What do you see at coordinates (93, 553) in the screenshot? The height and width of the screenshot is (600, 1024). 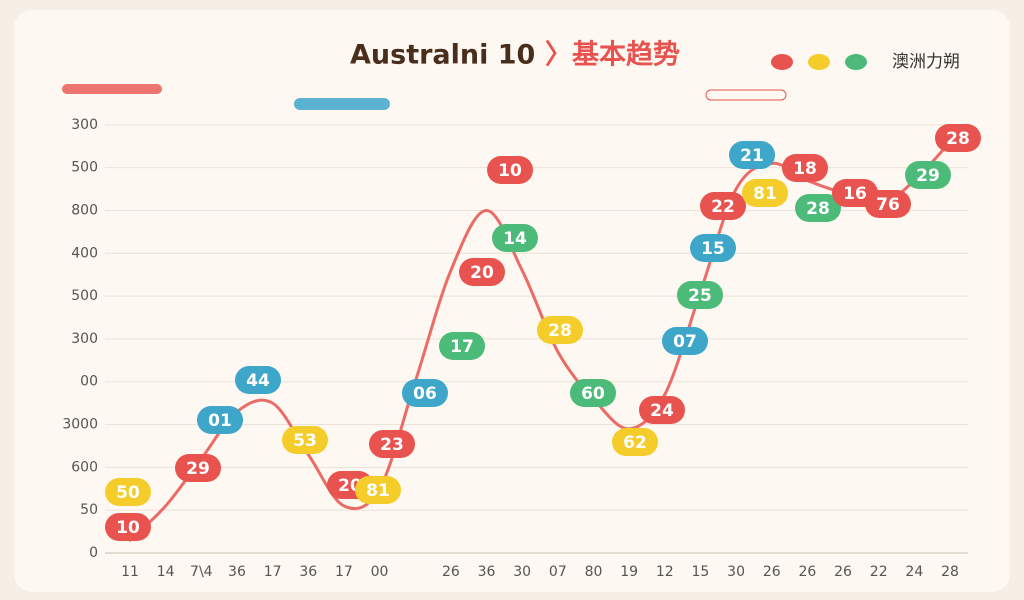 I see `y-tick-label: 0` at bounding box center [93, 553].